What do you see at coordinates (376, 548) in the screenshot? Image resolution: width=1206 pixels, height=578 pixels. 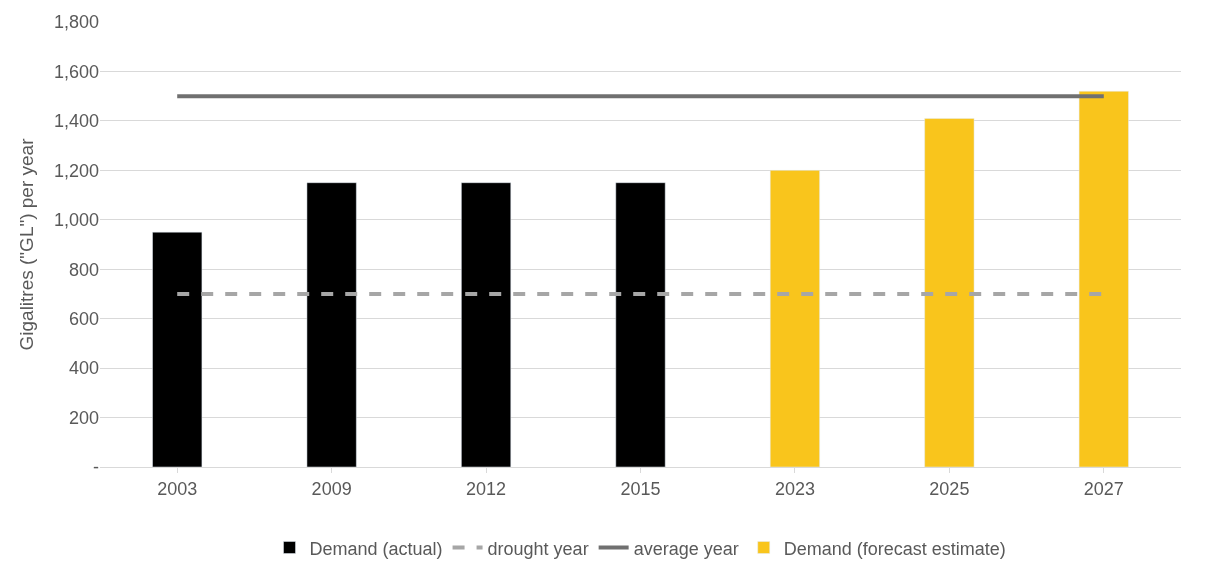 I see `legend-label: Demand (actual)` at bounding box center [376, 548].